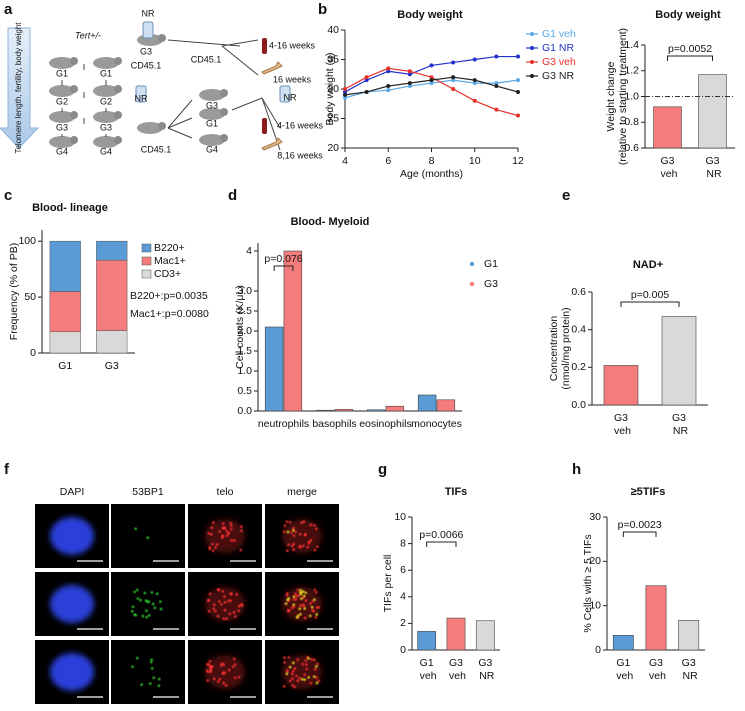 This screenshot has height=711, width=745. What do you see at coordinates (588, 583) in the screenshot?
I see `y-axis-label: % Cells with ≥ 5 TIFs` at bounding box center [588, 583].